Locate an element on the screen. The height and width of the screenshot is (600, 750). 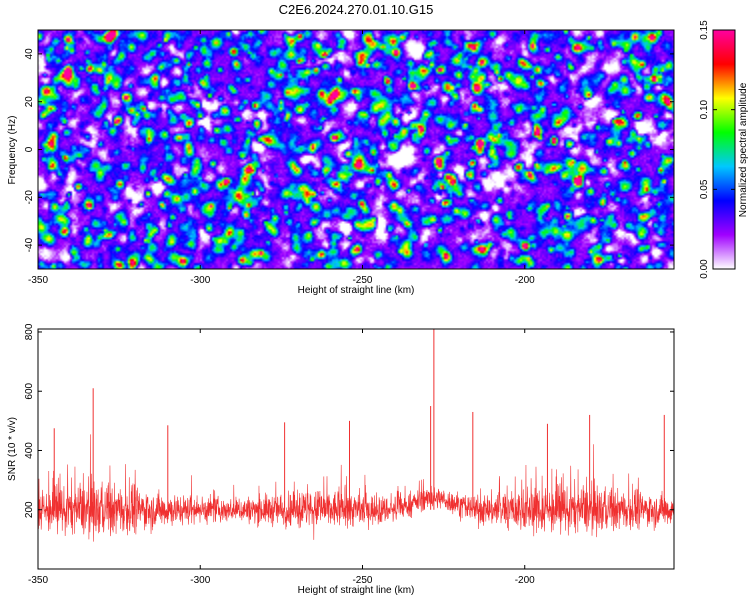
heatmap-y-tick-label: 0 is located at coordinates (29, 149).